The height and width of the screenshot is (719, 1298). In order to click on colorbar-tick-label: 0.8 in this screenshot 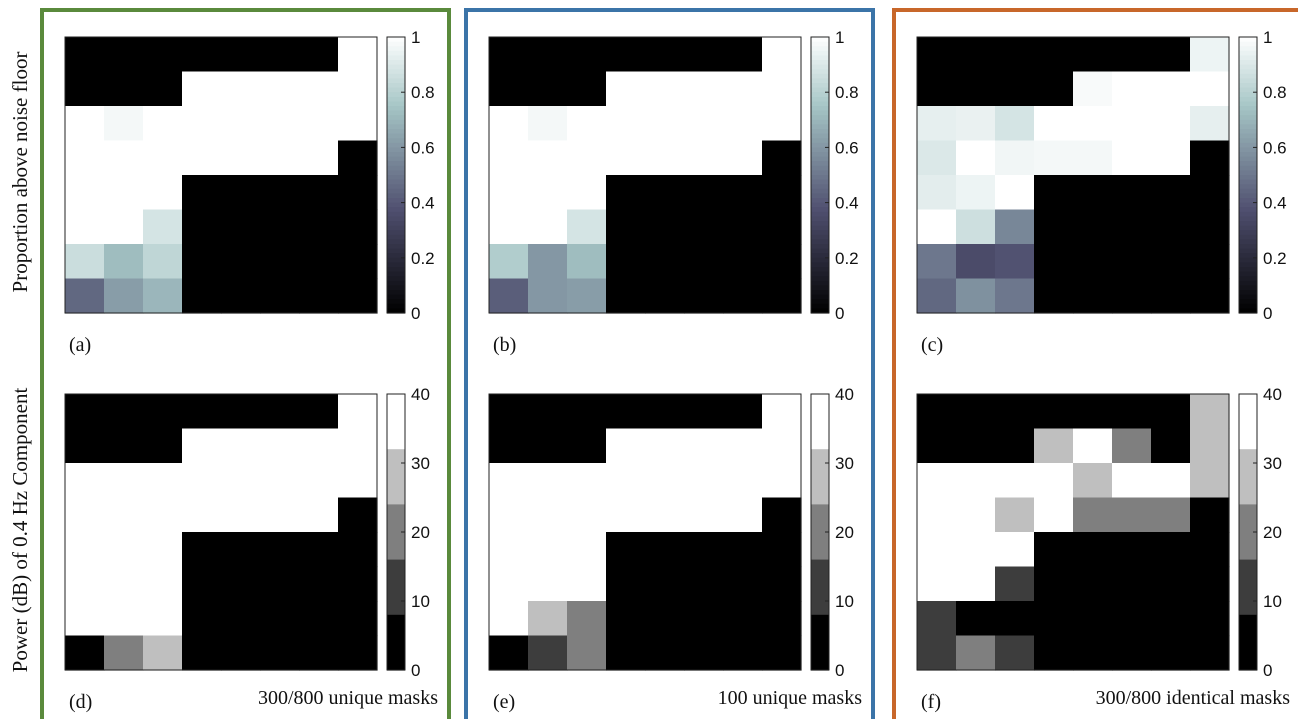, I will do `click(423, 92)`.